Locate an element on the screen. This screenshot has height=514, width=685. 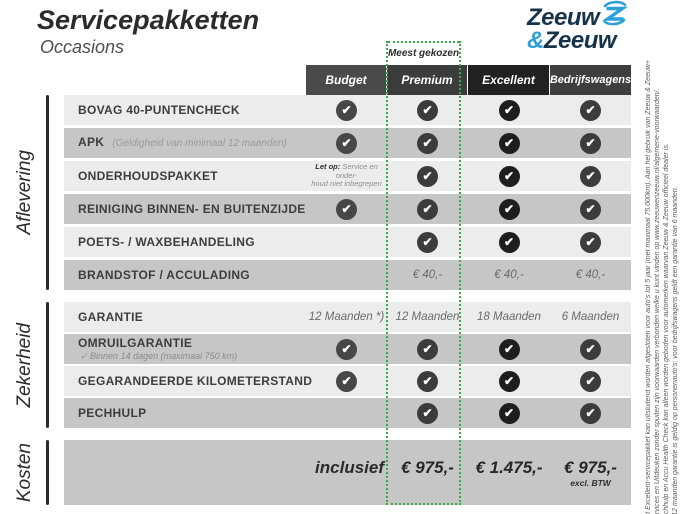
table-row: POETS- / WAXBEHANDELING ✔ ✔ ✔ is located at coordinates (347, 242).